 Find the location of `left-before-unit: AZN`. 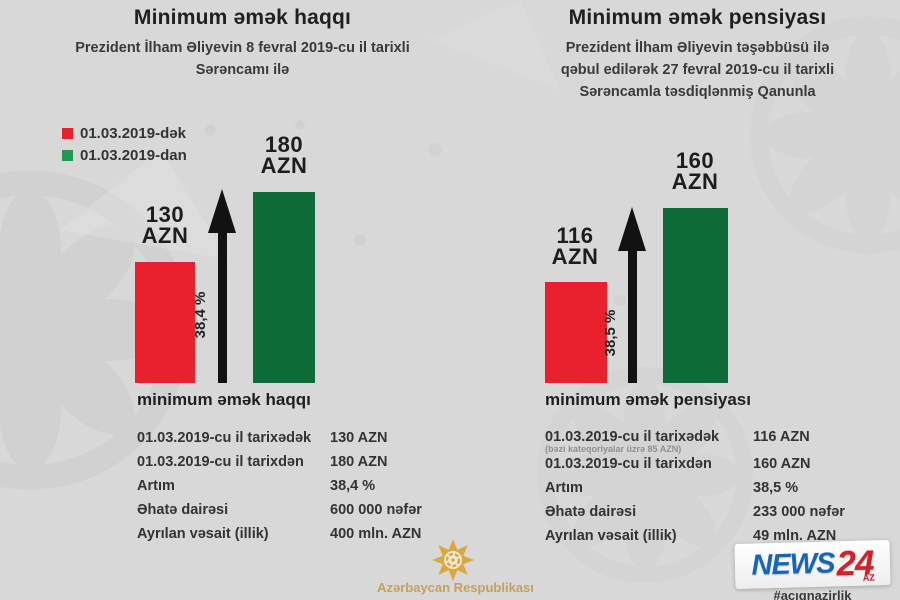

left-before-unit: AZN is located at coordinates (165, 235).